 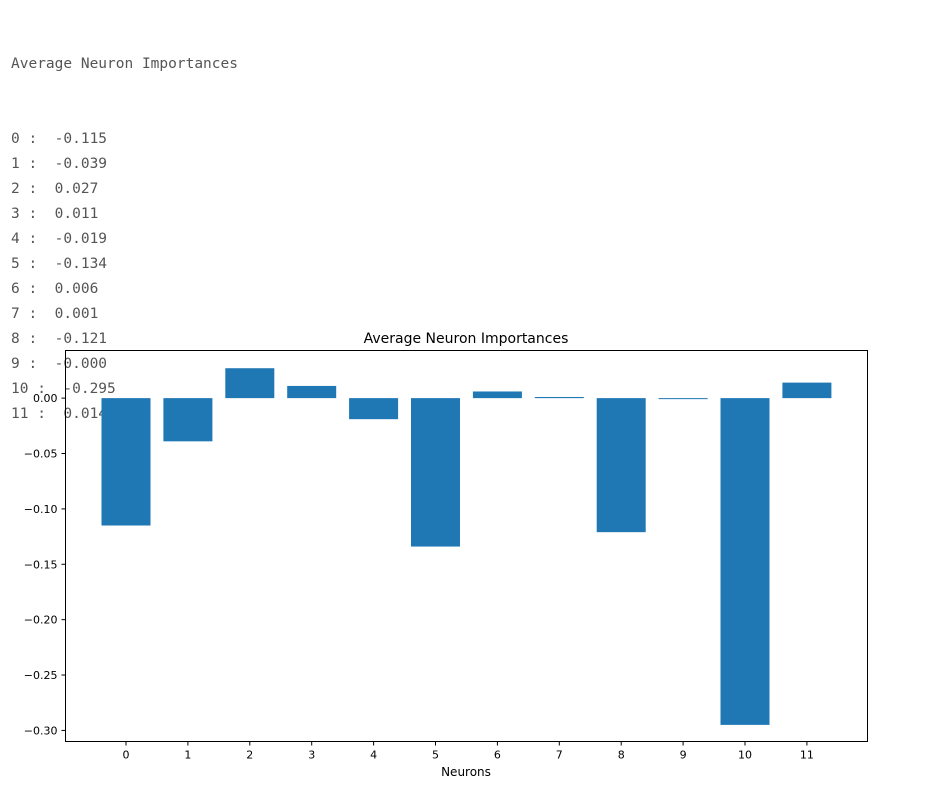 I want to click on y-tick-label: −0.30, so click(x=41, y=730).